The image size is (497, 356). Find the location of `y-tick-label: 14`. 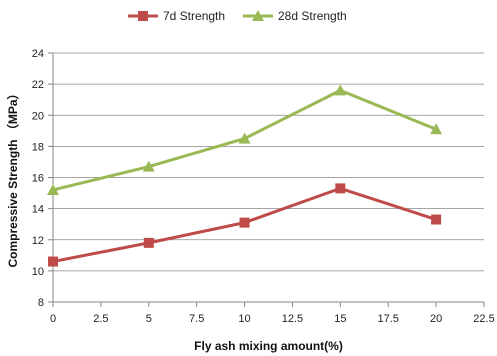

y-tick-label: 14 is located at coordinates (38, 210).